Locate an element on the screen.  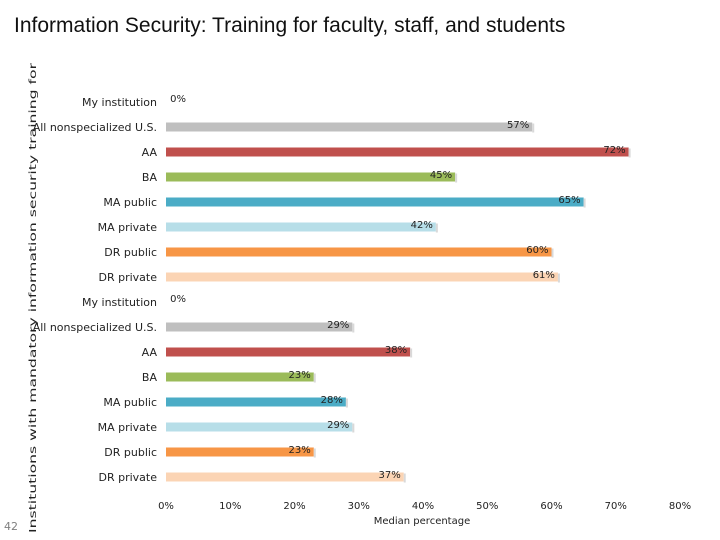
x-tick-label: 20% is located at coordinates (294, 506).